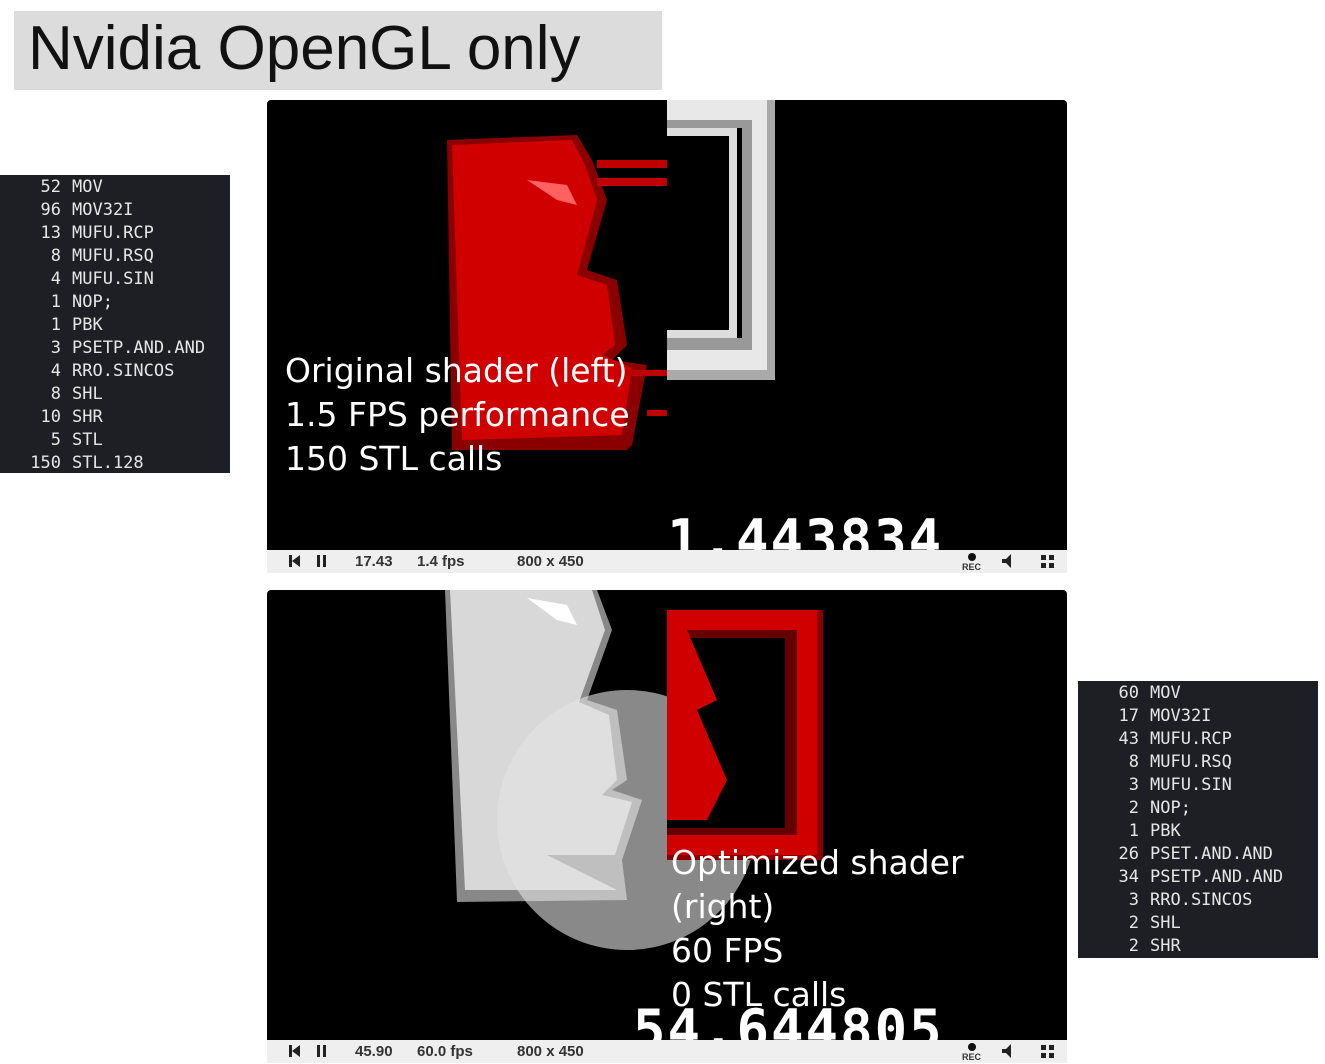  Describe the element at coordinates (759, 994) in the screenshot. I see `overlay-line: 0 STL calls` at that location.